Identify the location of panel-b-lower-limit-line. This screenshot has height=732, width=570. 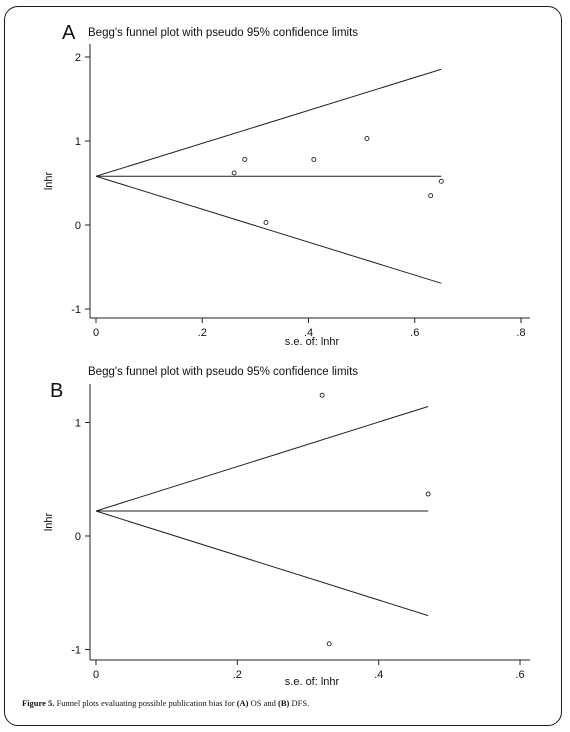
(262, 563).